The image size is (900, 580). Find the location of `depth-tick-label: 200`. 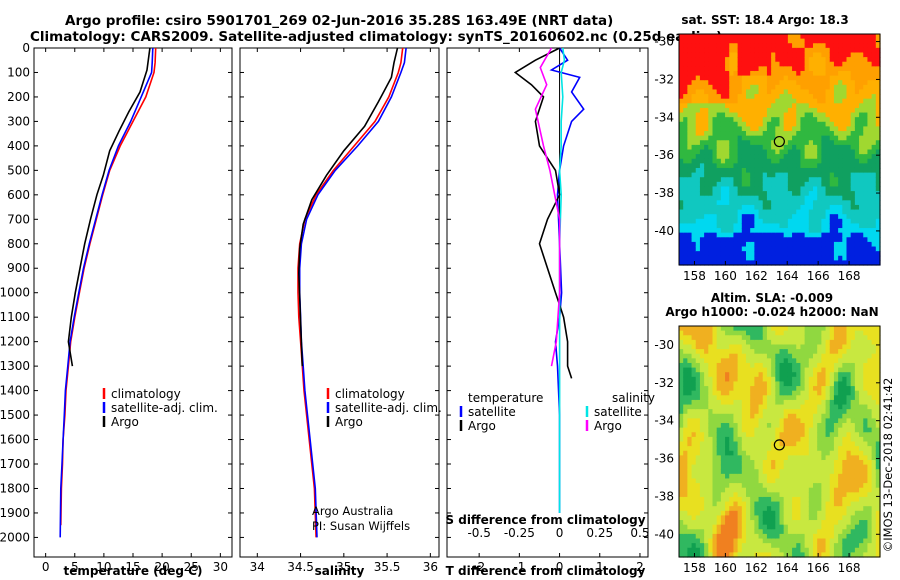

depth-tick-label: 200 is located at coordinates (18, 97).